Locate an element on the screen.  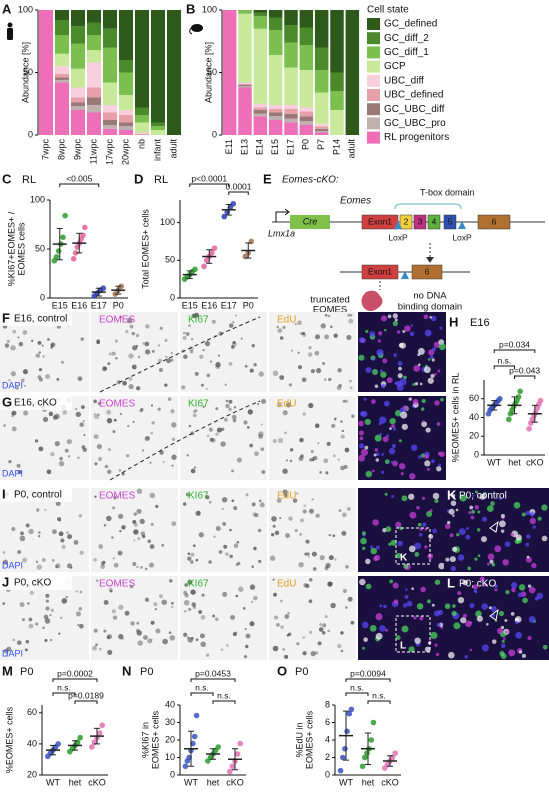
y-axis-label: %KI67+EOMES+ / is located at coordinates (11, 248).